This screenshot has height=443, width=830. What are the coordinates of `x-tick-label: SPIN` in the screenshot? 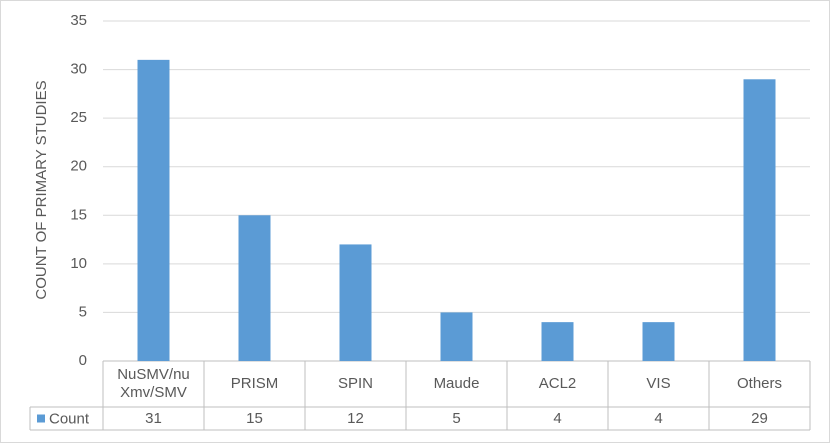 It's located at (355, 383).